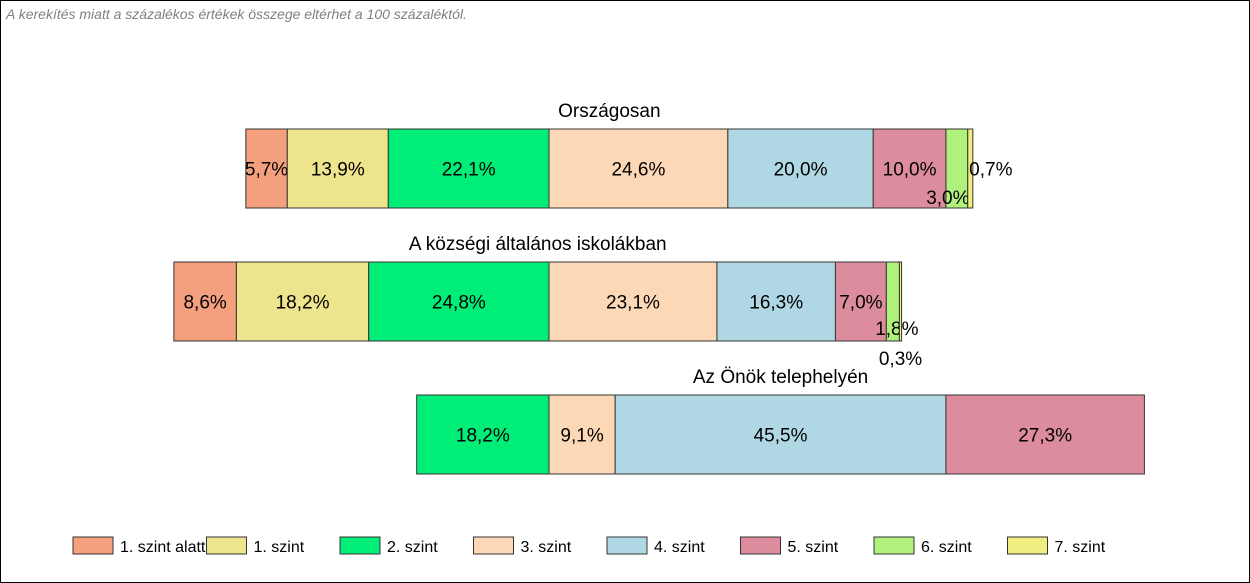 Image resolution: width=1250 pixels, height=583 pixels. What do you see at coordinates (813, 547) in the screenshot?
I see `legend-label: 5. szint` at bounding box center [813, 547].